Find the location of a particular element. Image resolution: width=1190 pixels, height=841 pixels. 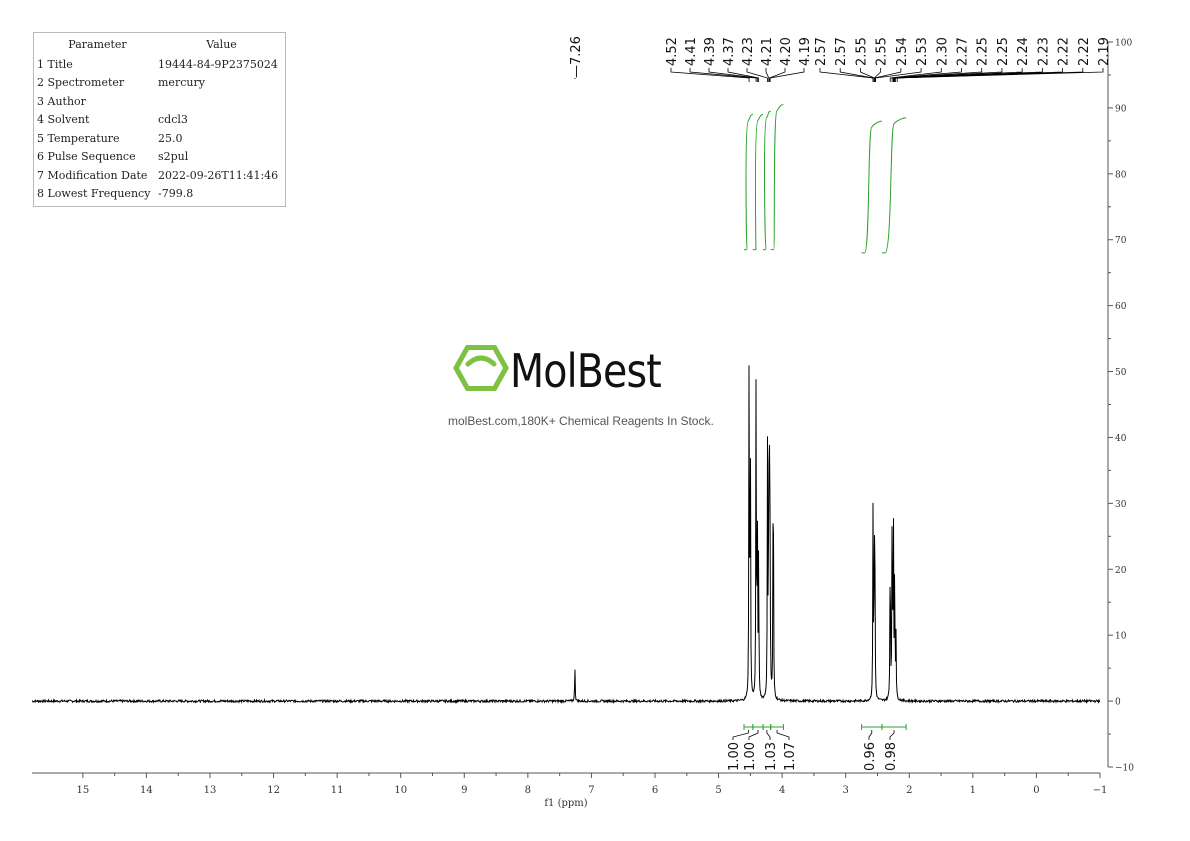

table-row: 5 Temperature 25.0 is located at coordinates (159, 138).